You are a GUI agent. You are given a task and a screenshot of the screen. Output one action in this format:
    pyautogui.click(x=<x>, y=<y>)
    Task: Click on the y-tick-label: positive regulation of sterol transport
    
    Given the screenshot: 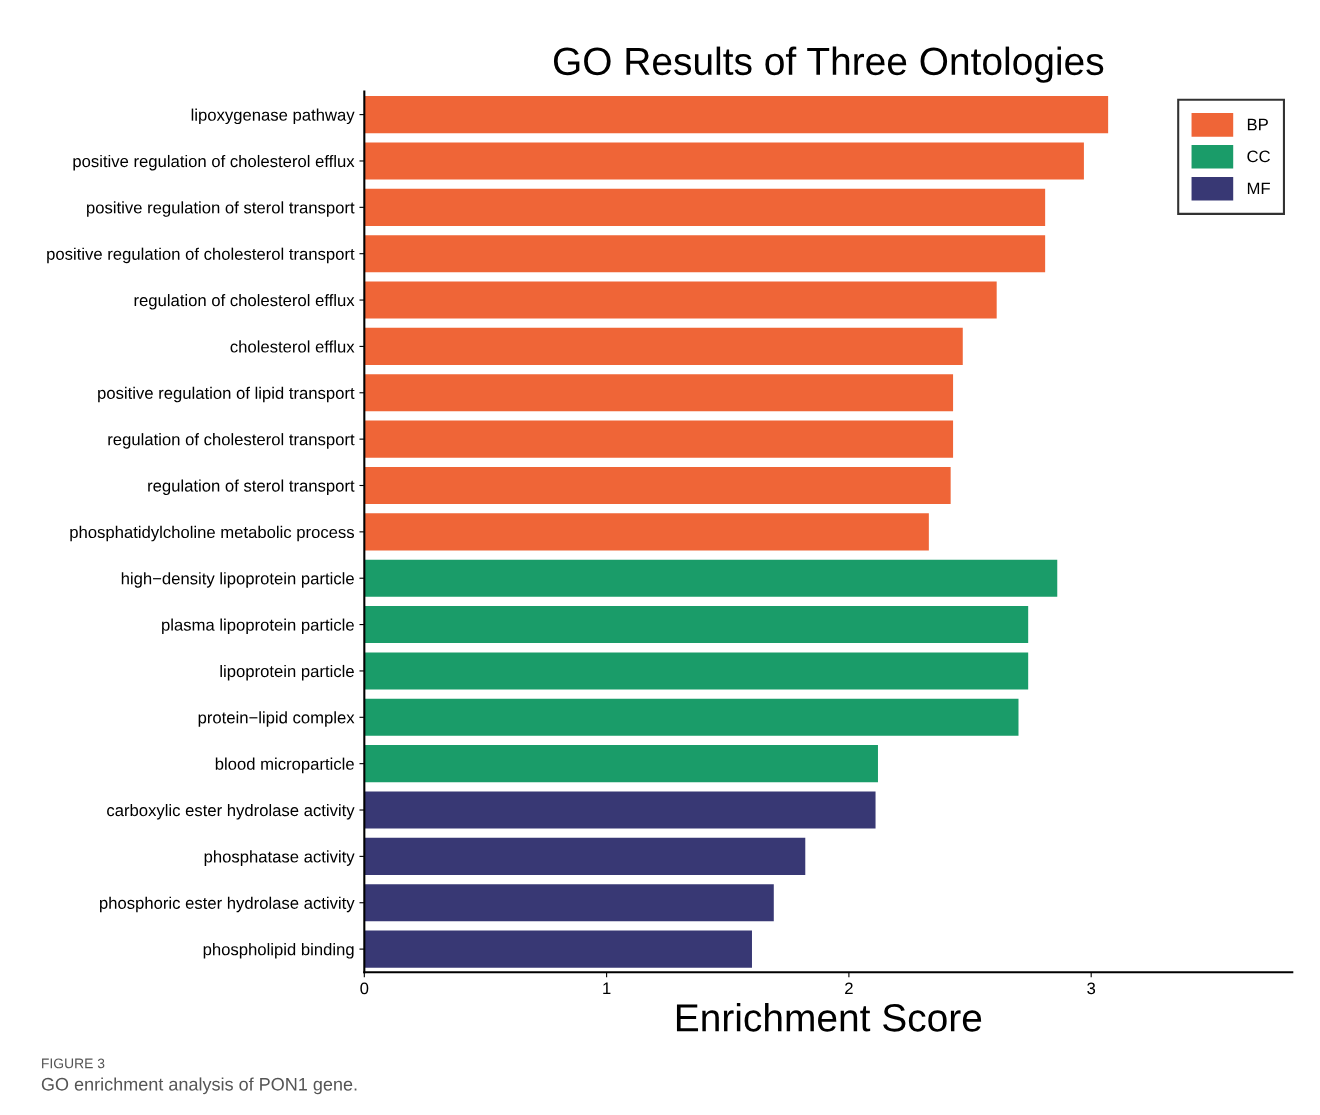 What is the action you would take?
    pyautogui.click(x=221, y=209)
    